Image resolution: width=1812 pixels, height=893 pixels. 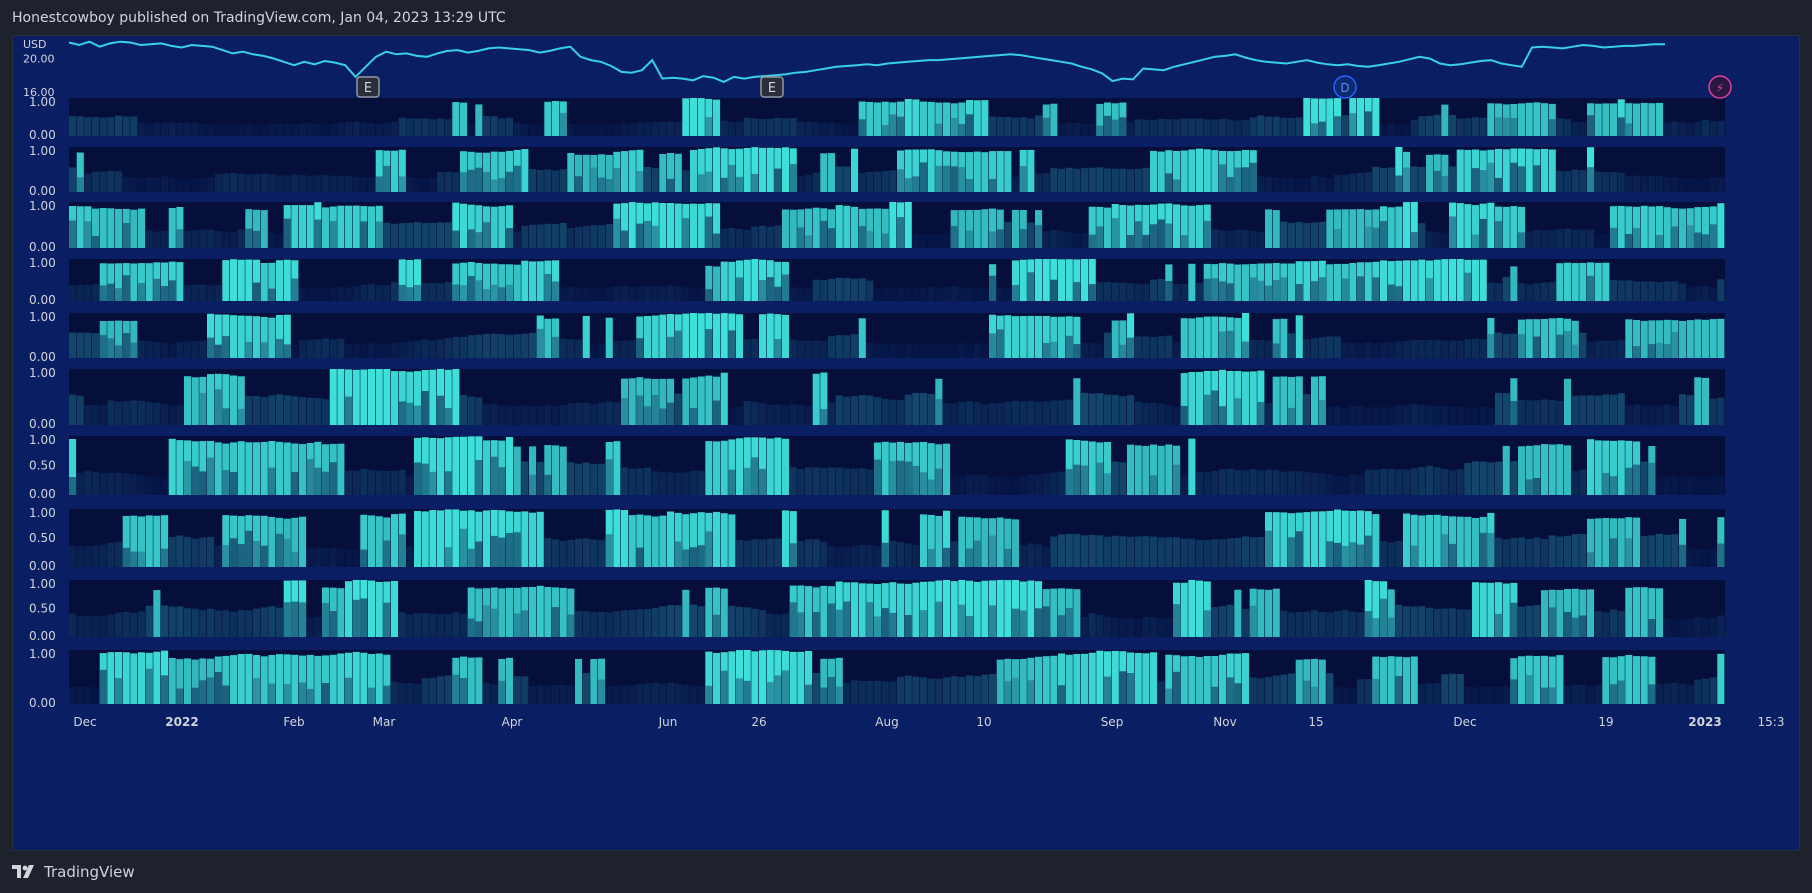 What do you see at coordinates (181, 722) in the screenshot?
I see `x-tick-label: 2022` at bounding box center [181, 722].